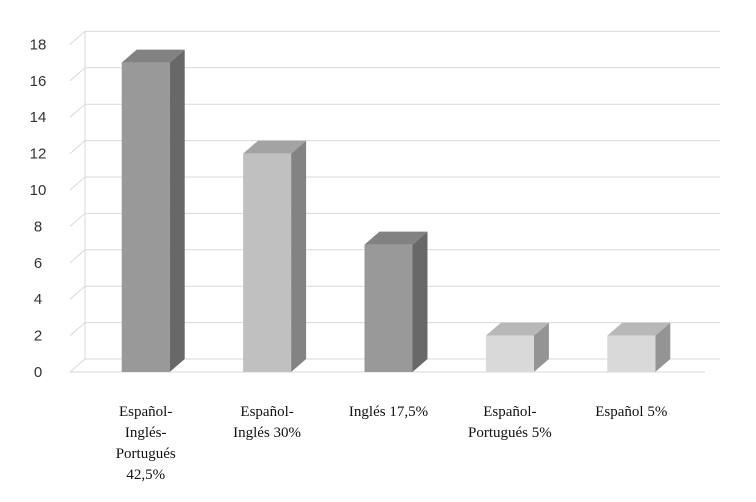  I want to click on y-tick-label: 14, so click(38, 117).